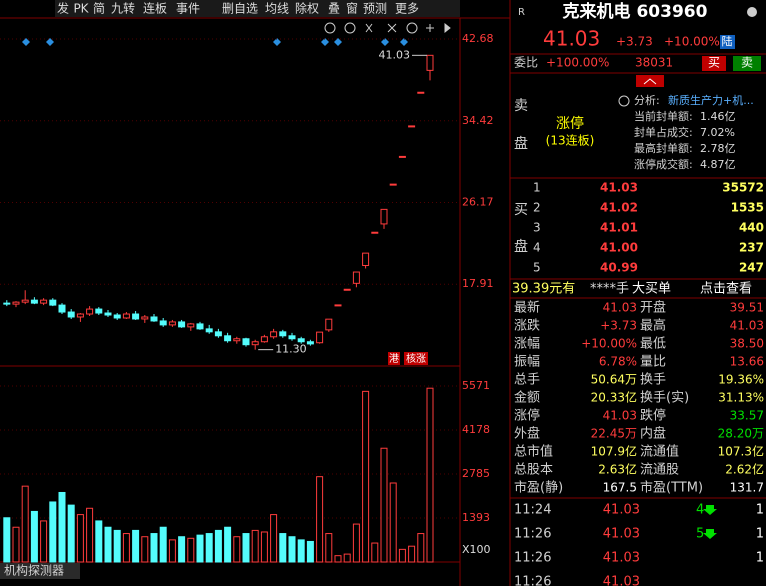 The image size is (766, 586). I want to click on sell-button-label: 卖, so click(747, 63).